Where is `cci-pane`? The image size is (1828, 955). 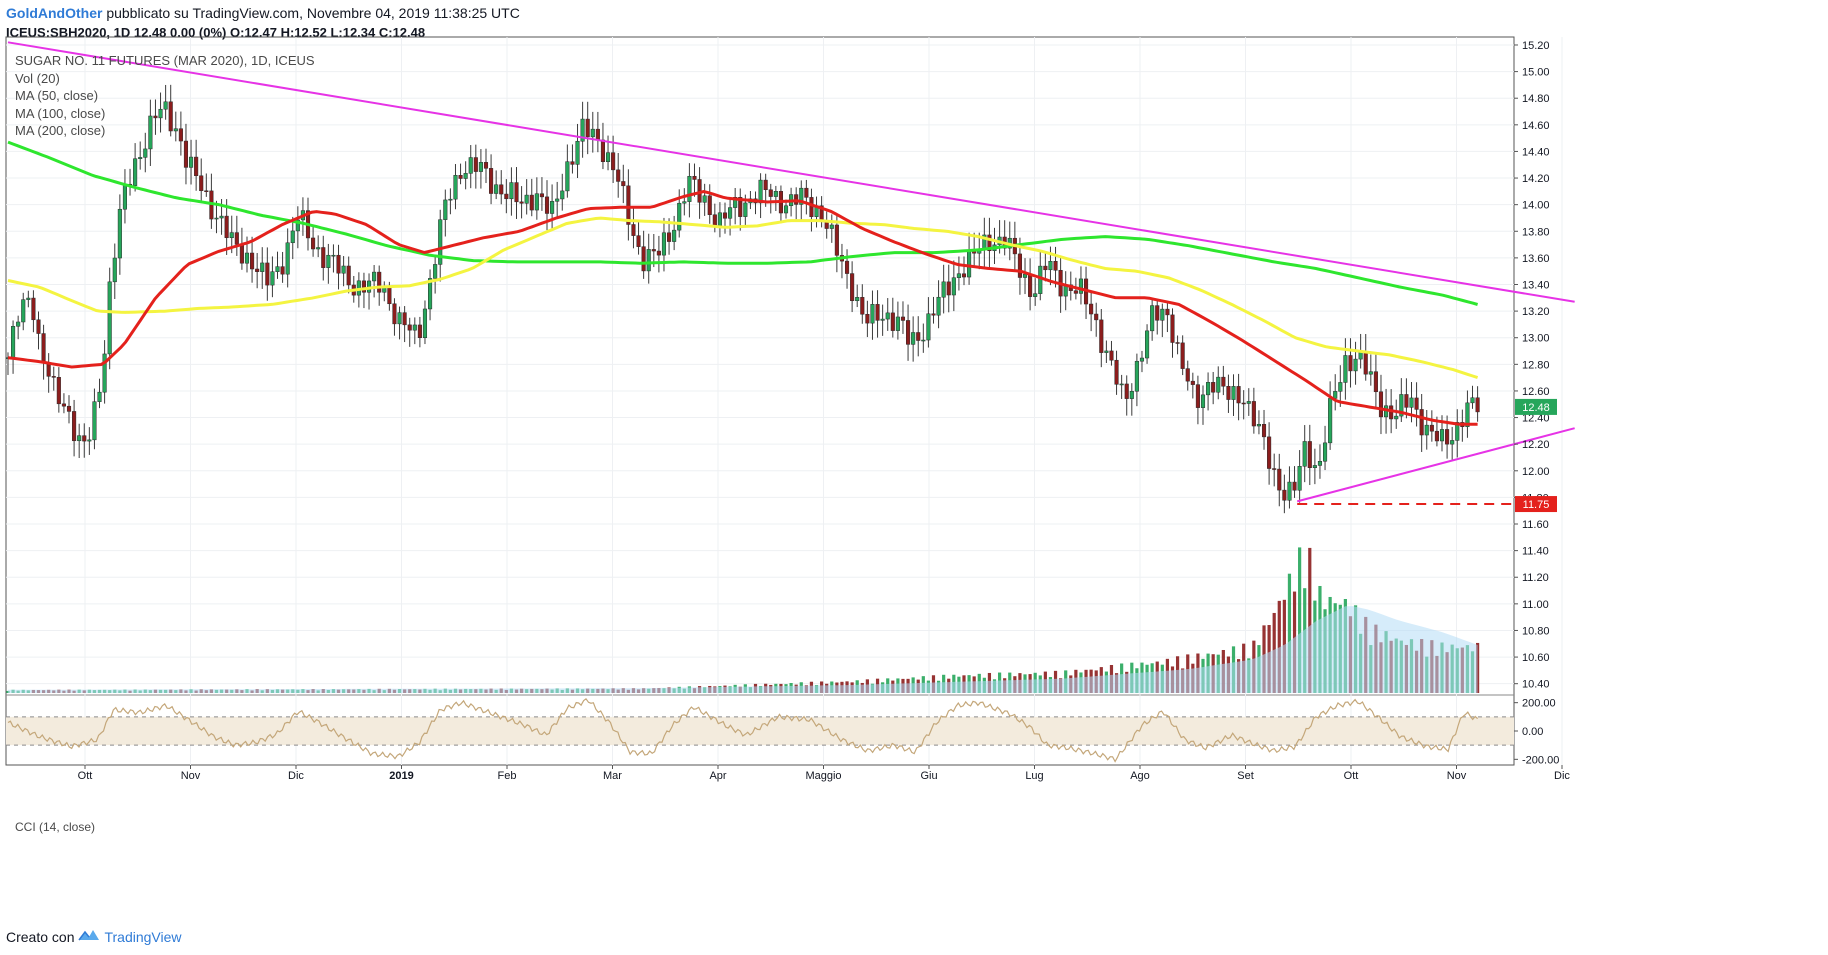
cci-pane is located at coordinates (760, 730).